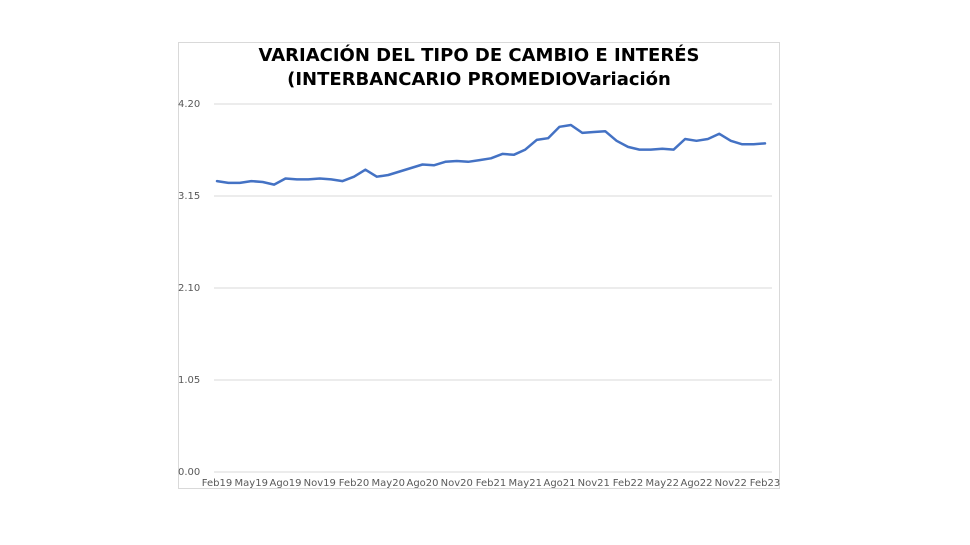 Image resolution: width=970 pixels, height=545 pixels. Describe the element at coordinates (388, 483) in the screenshot. I see `x-tick-label: May20` at that location.